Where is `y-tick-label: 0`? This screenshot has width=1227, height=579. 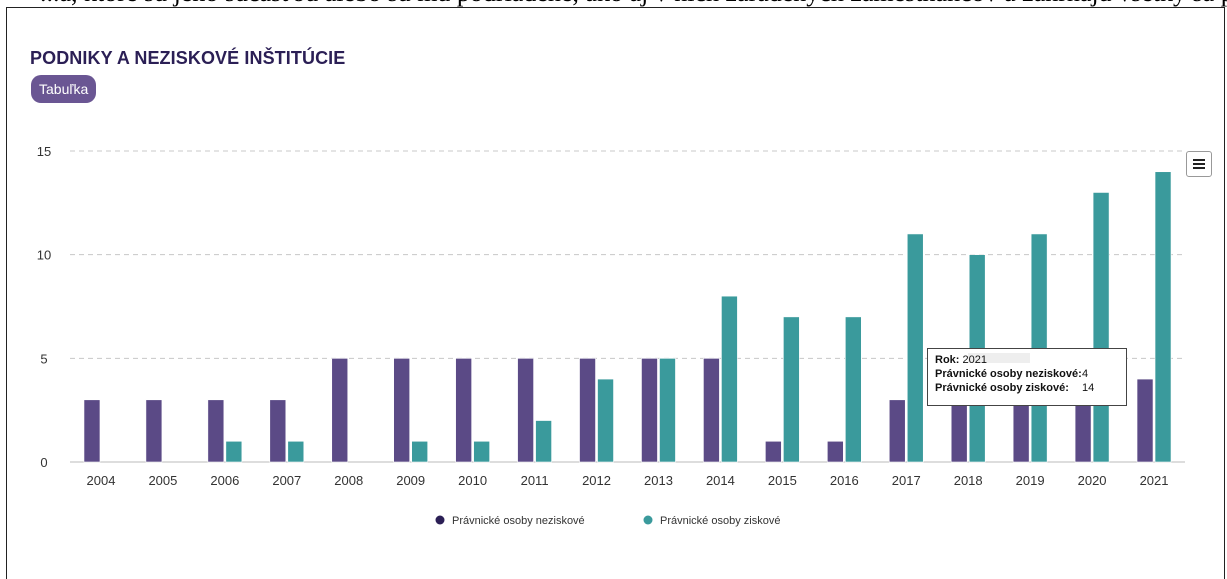
y-tick-label: 0 is located at coordinates (43, 462).